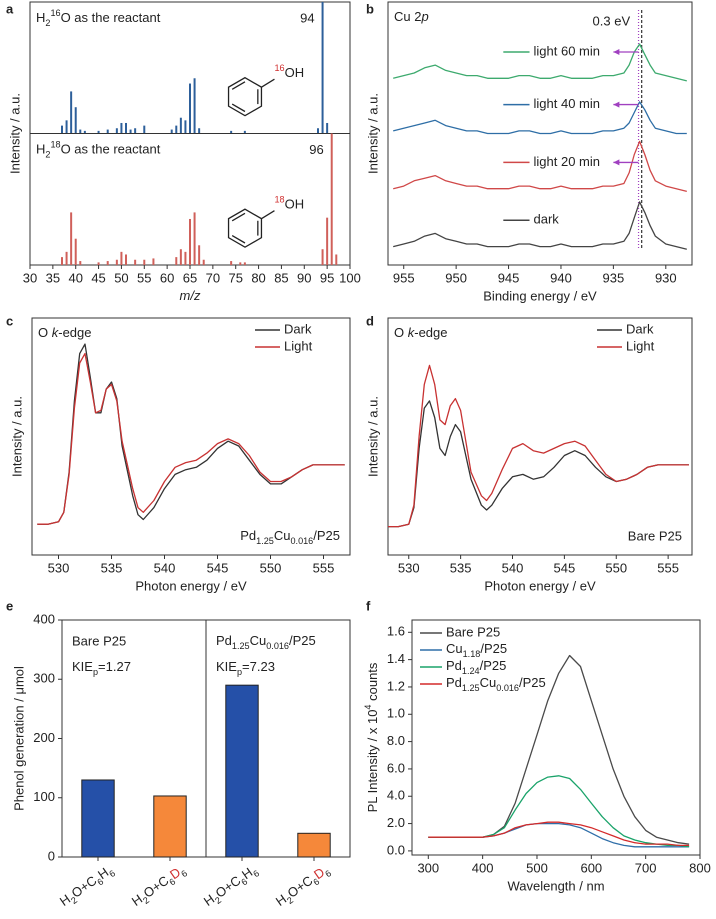 This screenshot has height=919, width=716. What do you see at coordinates (370, 320) in the screenshot?
I see `panel-letter: d` at bounding box center [370, 320].